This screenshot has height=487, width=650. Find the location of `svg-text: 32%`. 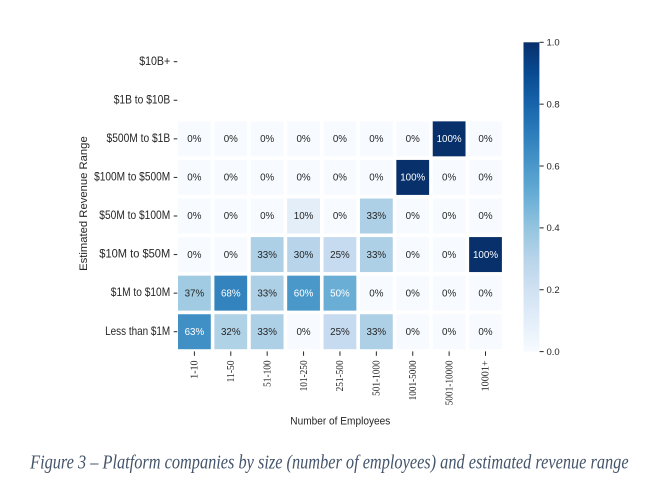

svg-text: 32% is located at coordinates (231, 332).